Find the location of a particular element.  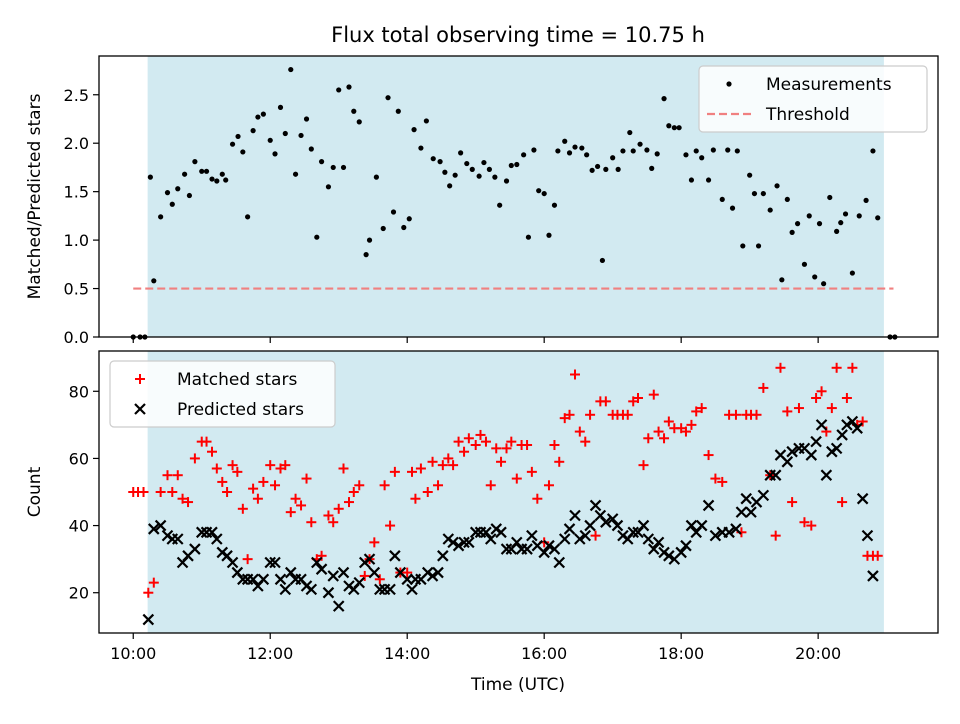

x-tick-label: 18:00 is located at coordinates (681, 653).